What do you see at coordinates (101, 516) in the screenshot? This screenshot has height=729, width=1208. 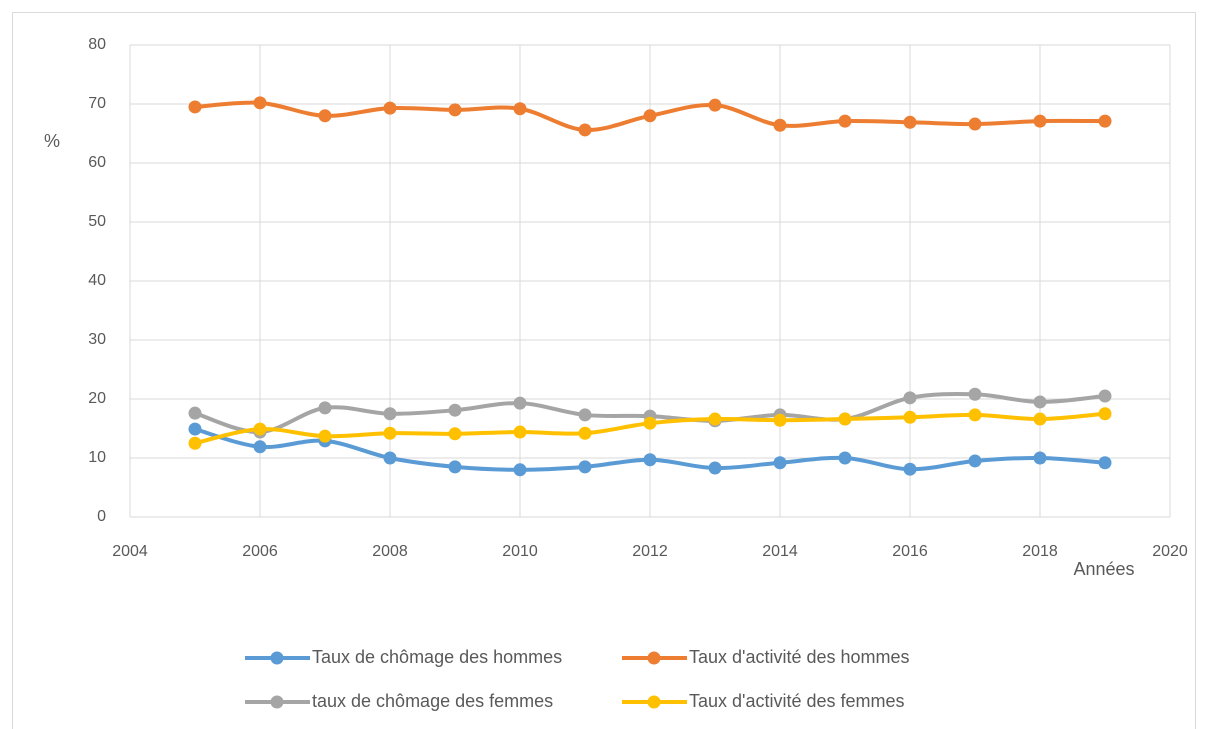 I see `y-tick-label: 0` at bounding box center [101, 516].